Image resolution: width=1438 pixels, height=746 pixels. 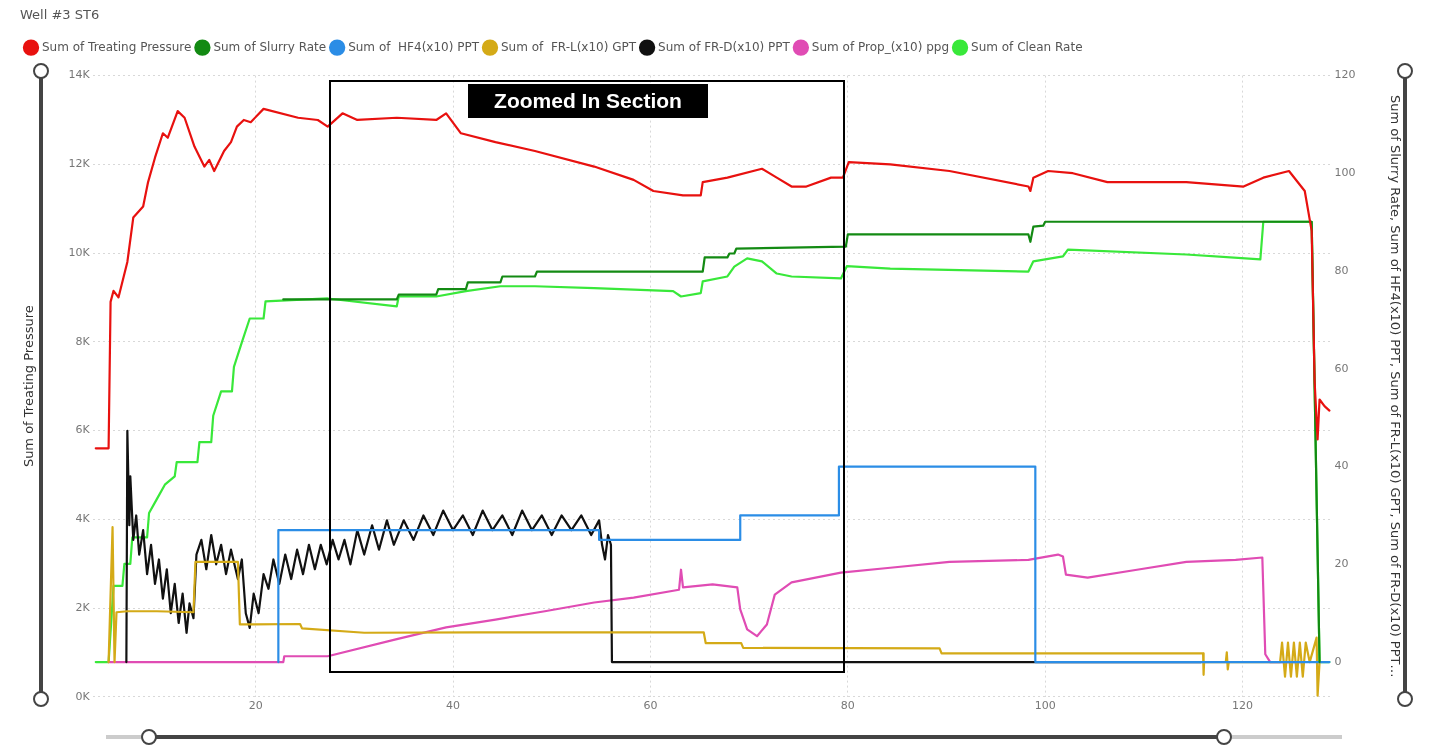 What do you see at coordinates (414, 46) in the screenshot?
I see `legend-label: Sum of HF4(x10) PPT` at bounding box center [414, 46].